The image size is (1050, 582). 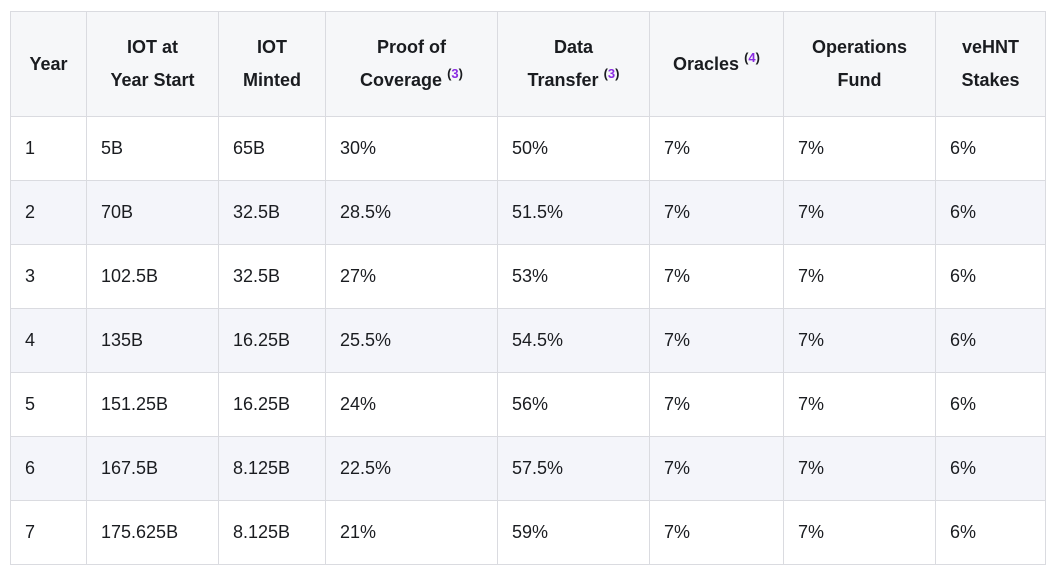 What do you see at coordinates (152, 468) in the screenshot?
I see `cell-iot-at-year-start: 167.5B` at bounding box center [152, 468].